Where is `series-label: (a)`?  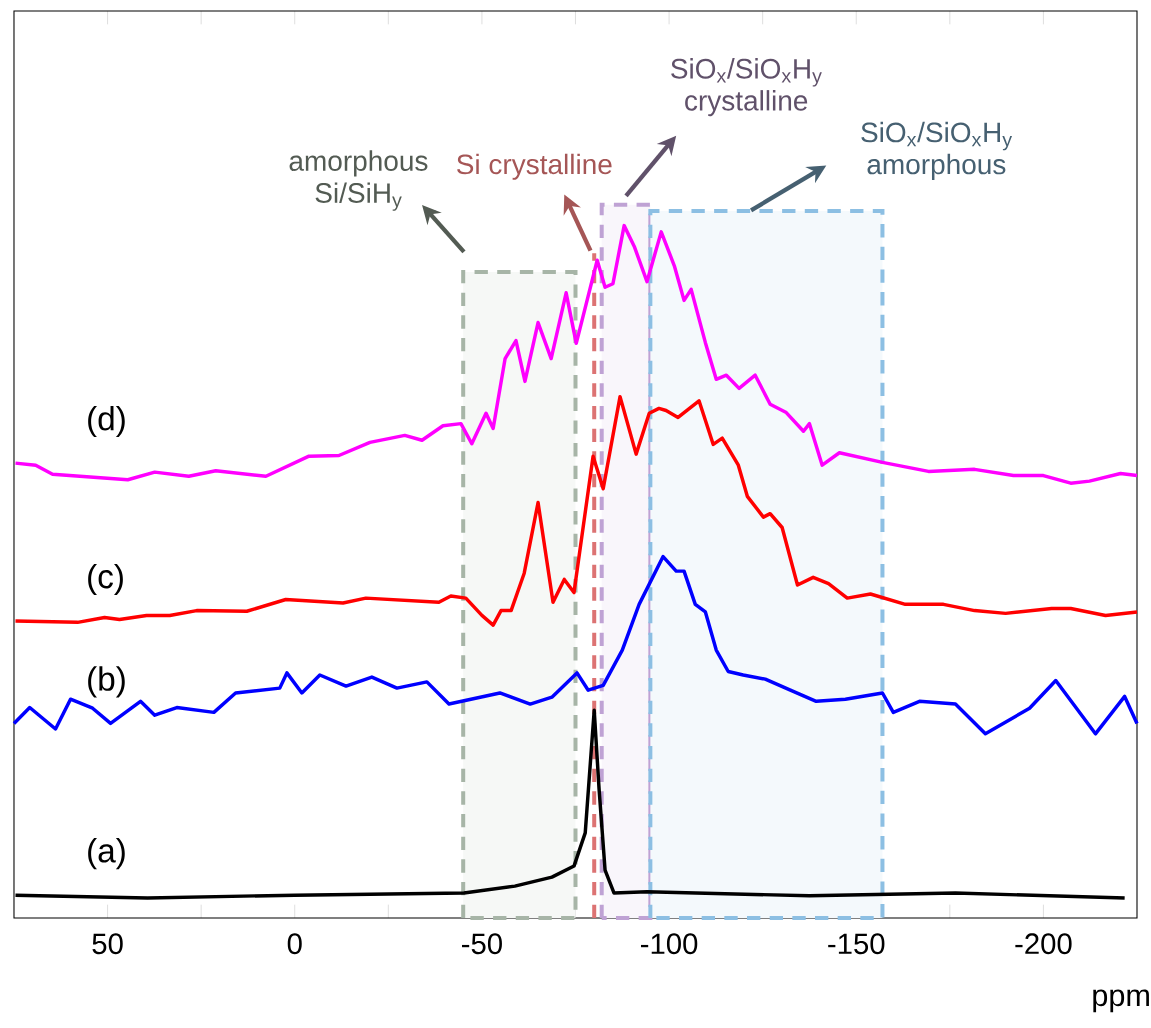
series-label: (a) is located at coordinates (106, 854).